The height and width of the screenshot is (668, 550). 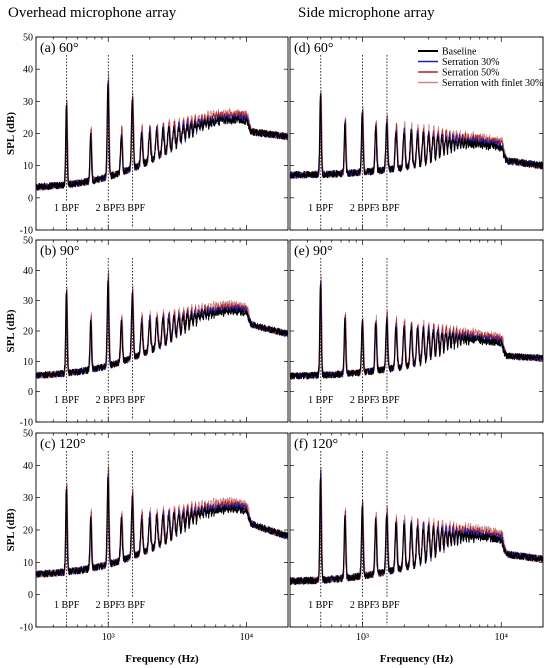 What do you see at coordinates (92, 13) in the screenshot?
I see `column-title-overhead: Overhead microphone array` at bounding box center [92, 13].